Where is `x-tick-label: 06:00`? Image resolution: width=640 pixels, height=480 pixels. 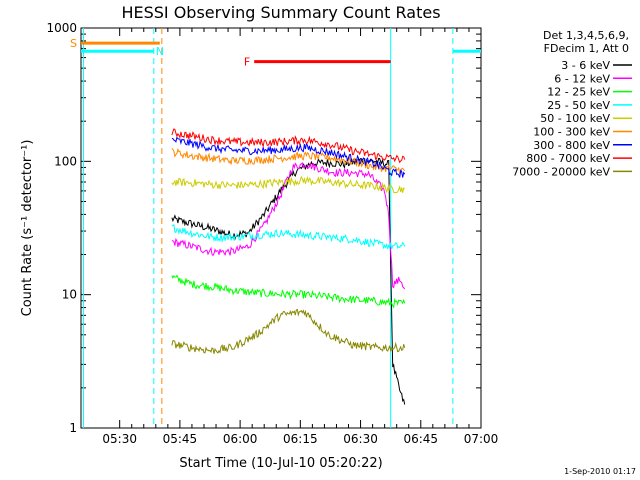
x-tick-label: 06:00 is located at coordinates (240, 439).